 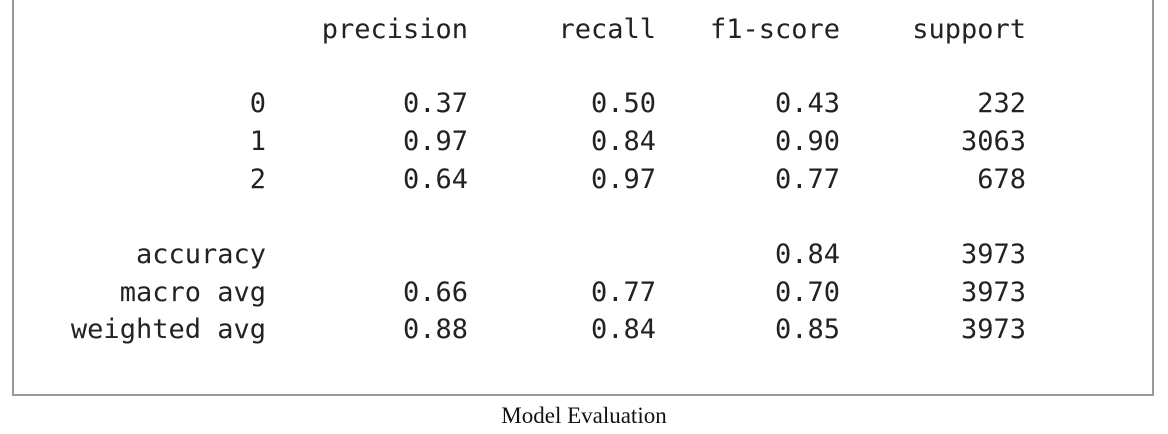 What do you see at coordinates (607, 29) in the screenshot?
I see `header-recall: recall` at bounding box center [607, 29].